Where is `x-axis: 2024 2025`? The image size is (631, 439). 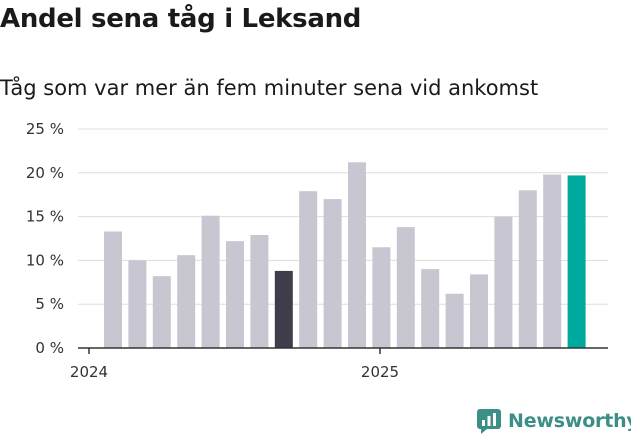
x-axis: 2024 2025 is located at coordinates (339, 364).